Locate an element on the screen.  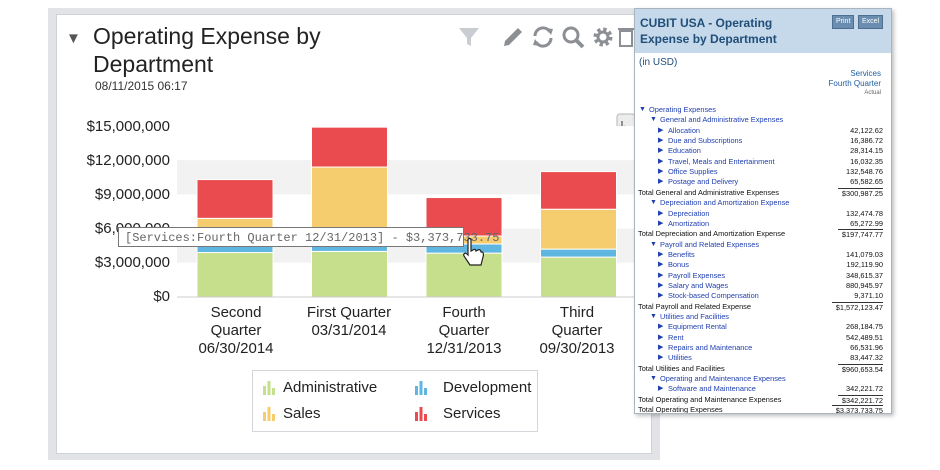
table-row: ▶ Due and Subscriptions 16,386.72 is located at coordinates (760, 141).